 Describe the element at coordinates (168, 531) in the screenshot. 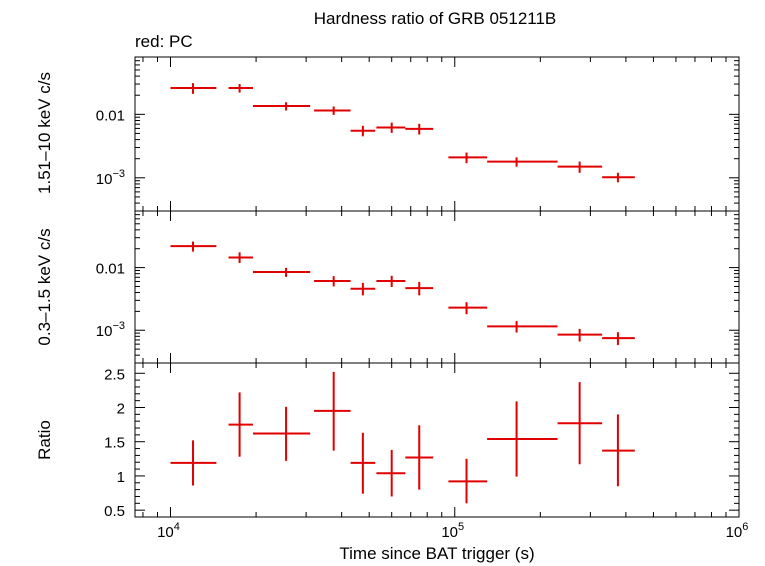

I see `x-tick-label: 10⁴` at that location.